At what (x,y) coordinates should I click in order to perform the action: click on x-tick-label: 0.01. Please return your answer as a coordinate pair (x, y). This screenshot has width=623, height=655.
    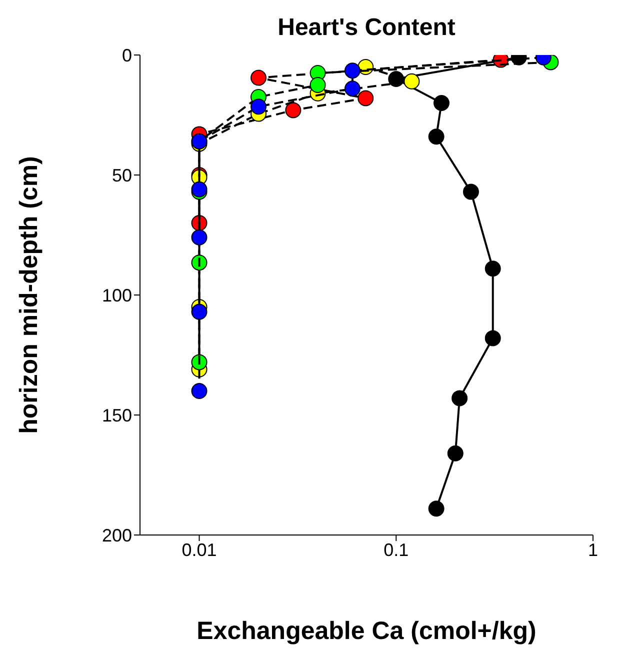
    Looking at the image, I should click on (199, 550).